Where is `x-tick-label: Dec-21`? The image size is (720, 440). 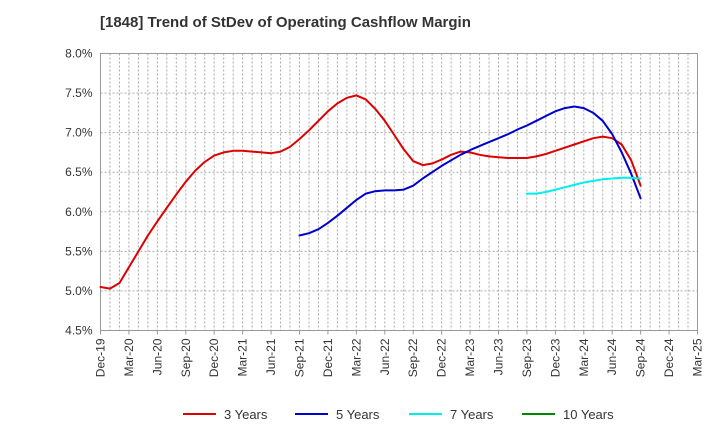
x-tick-label: Dec-21 is located at coordinates (328, 357).